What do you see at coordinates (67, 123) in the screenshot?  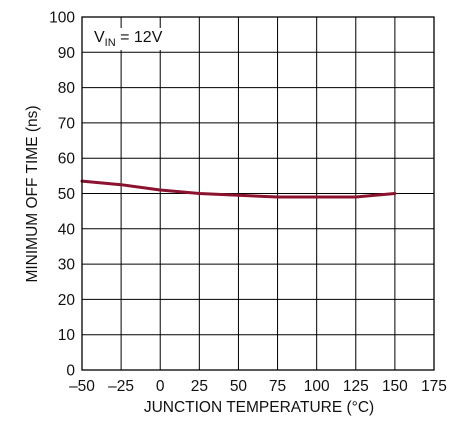 I see `y-tick-label: 70` at bounding box center [67, 123].